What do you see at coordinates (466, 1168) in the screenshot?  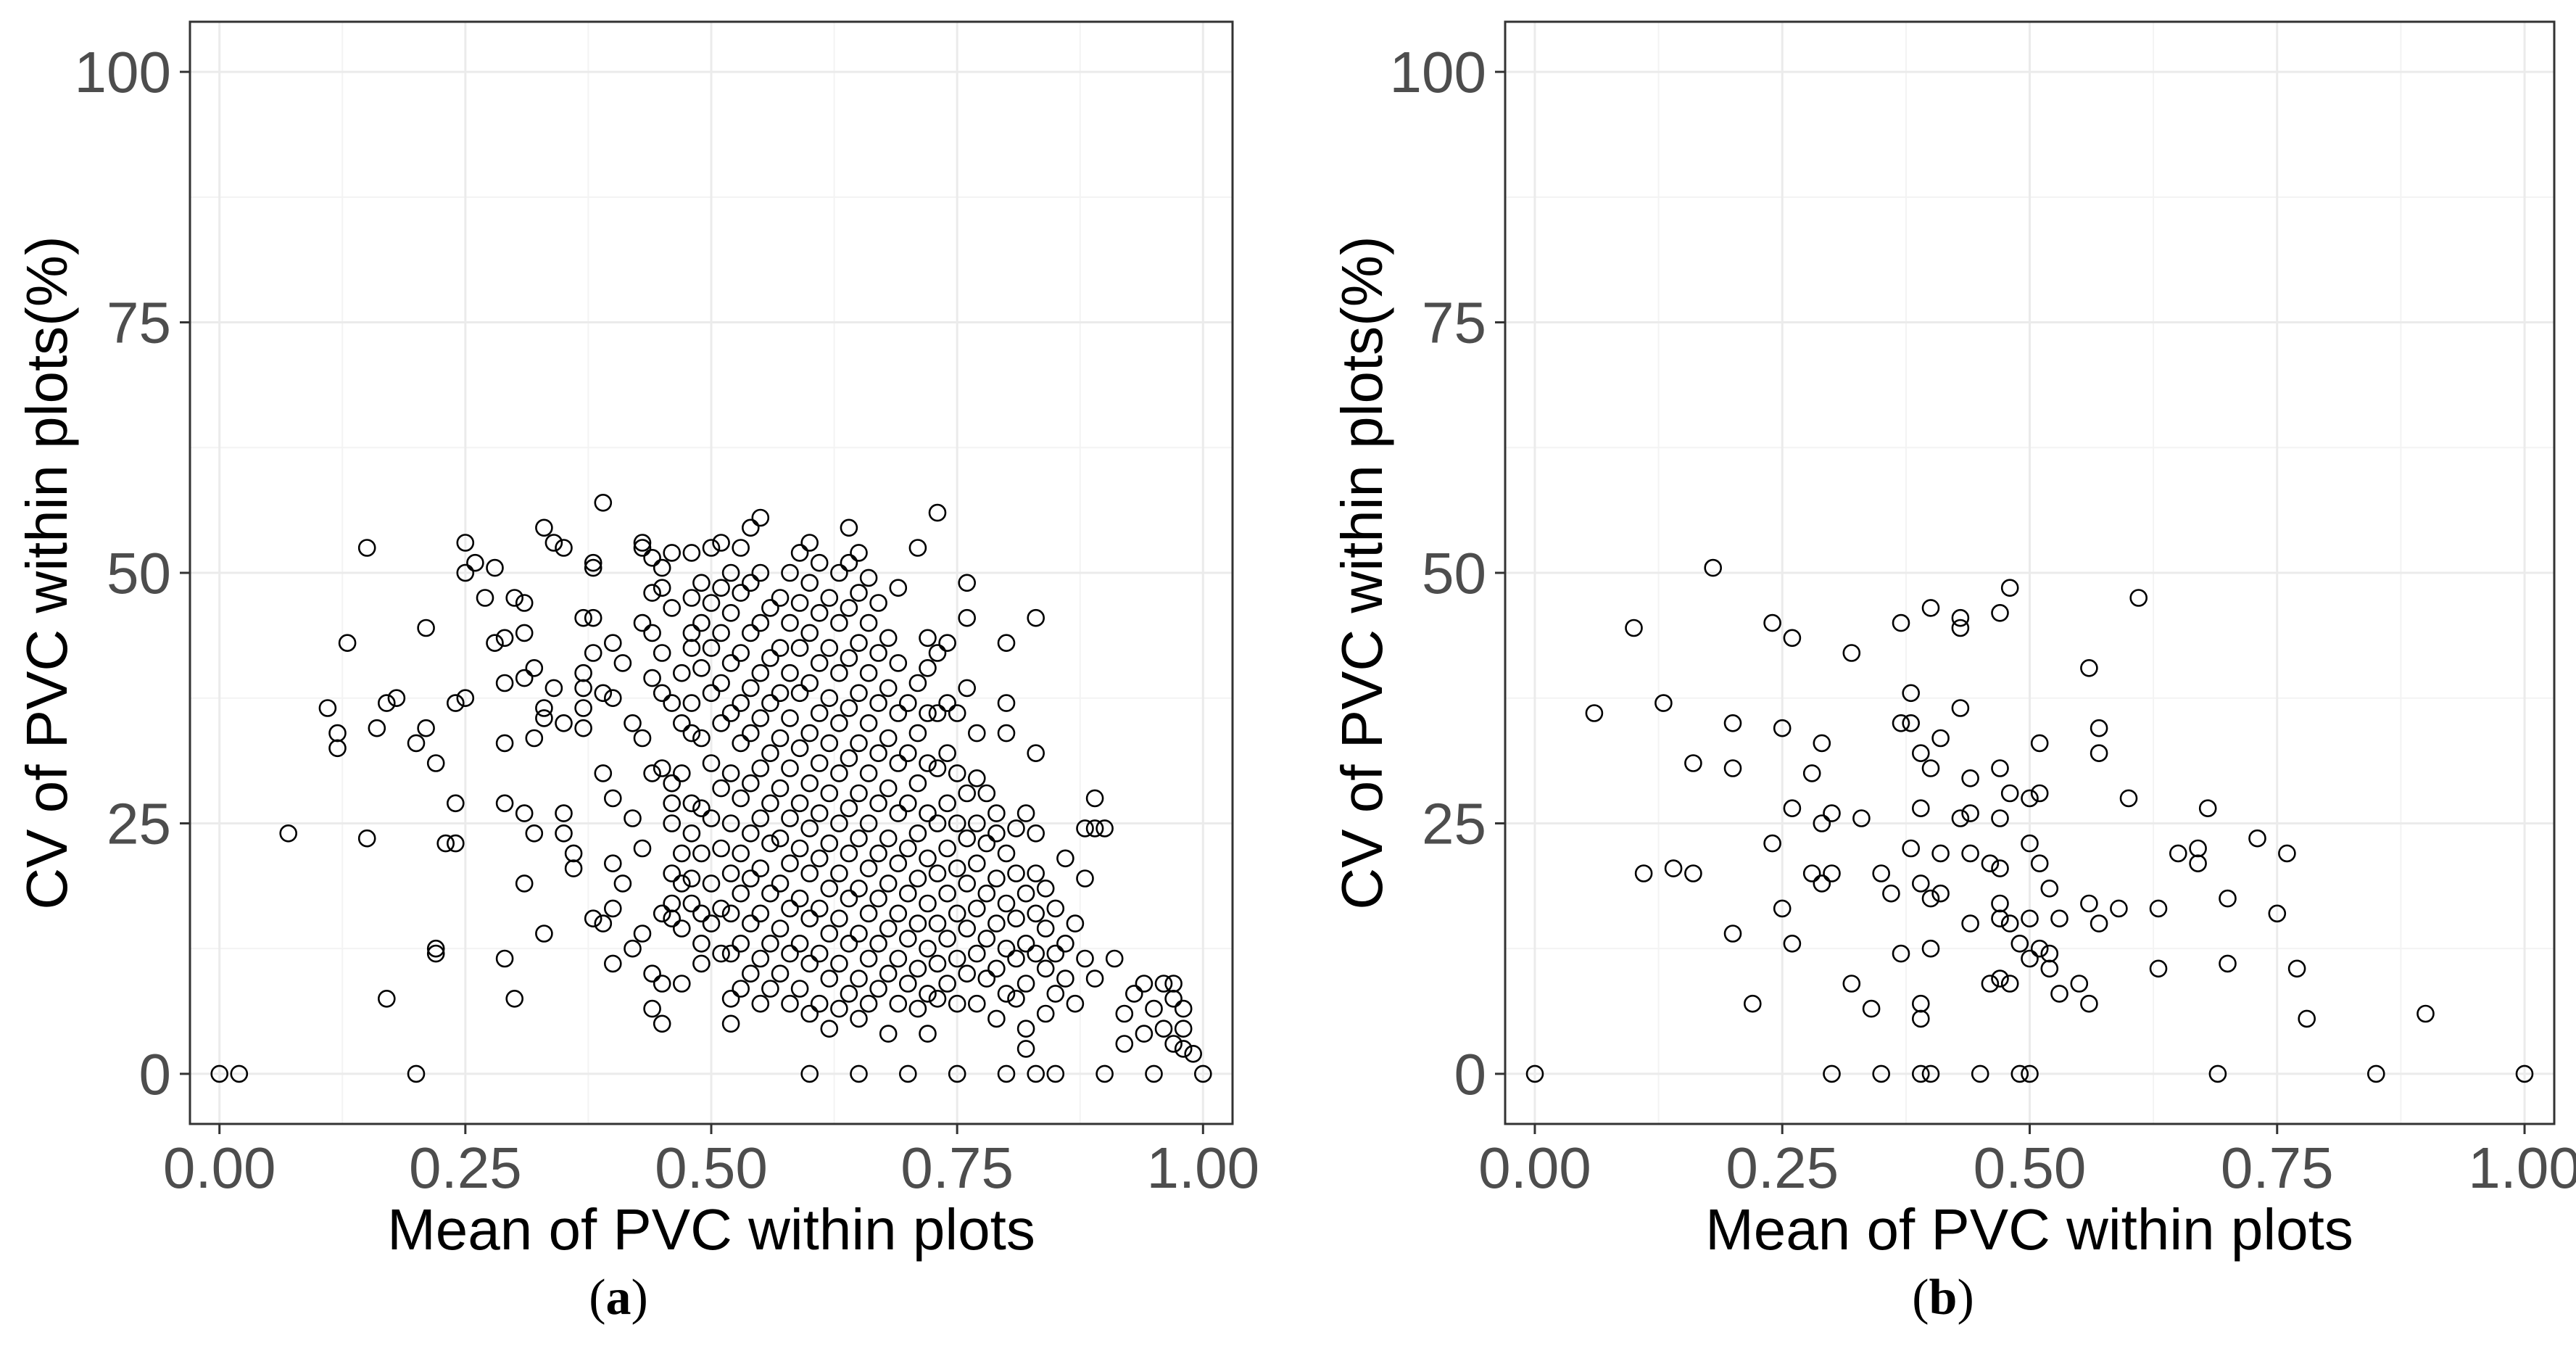 I see `x-tick-label: 0.25` at bounding box center [466, 1168].